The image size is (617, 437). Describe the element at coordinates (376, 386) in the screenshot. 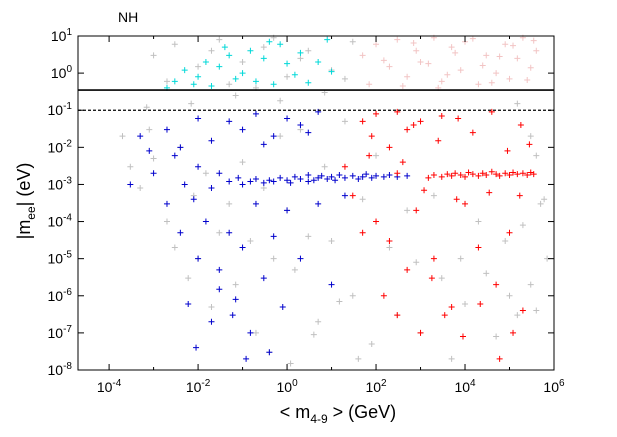

I see `x-tick-label: 102` at that location.